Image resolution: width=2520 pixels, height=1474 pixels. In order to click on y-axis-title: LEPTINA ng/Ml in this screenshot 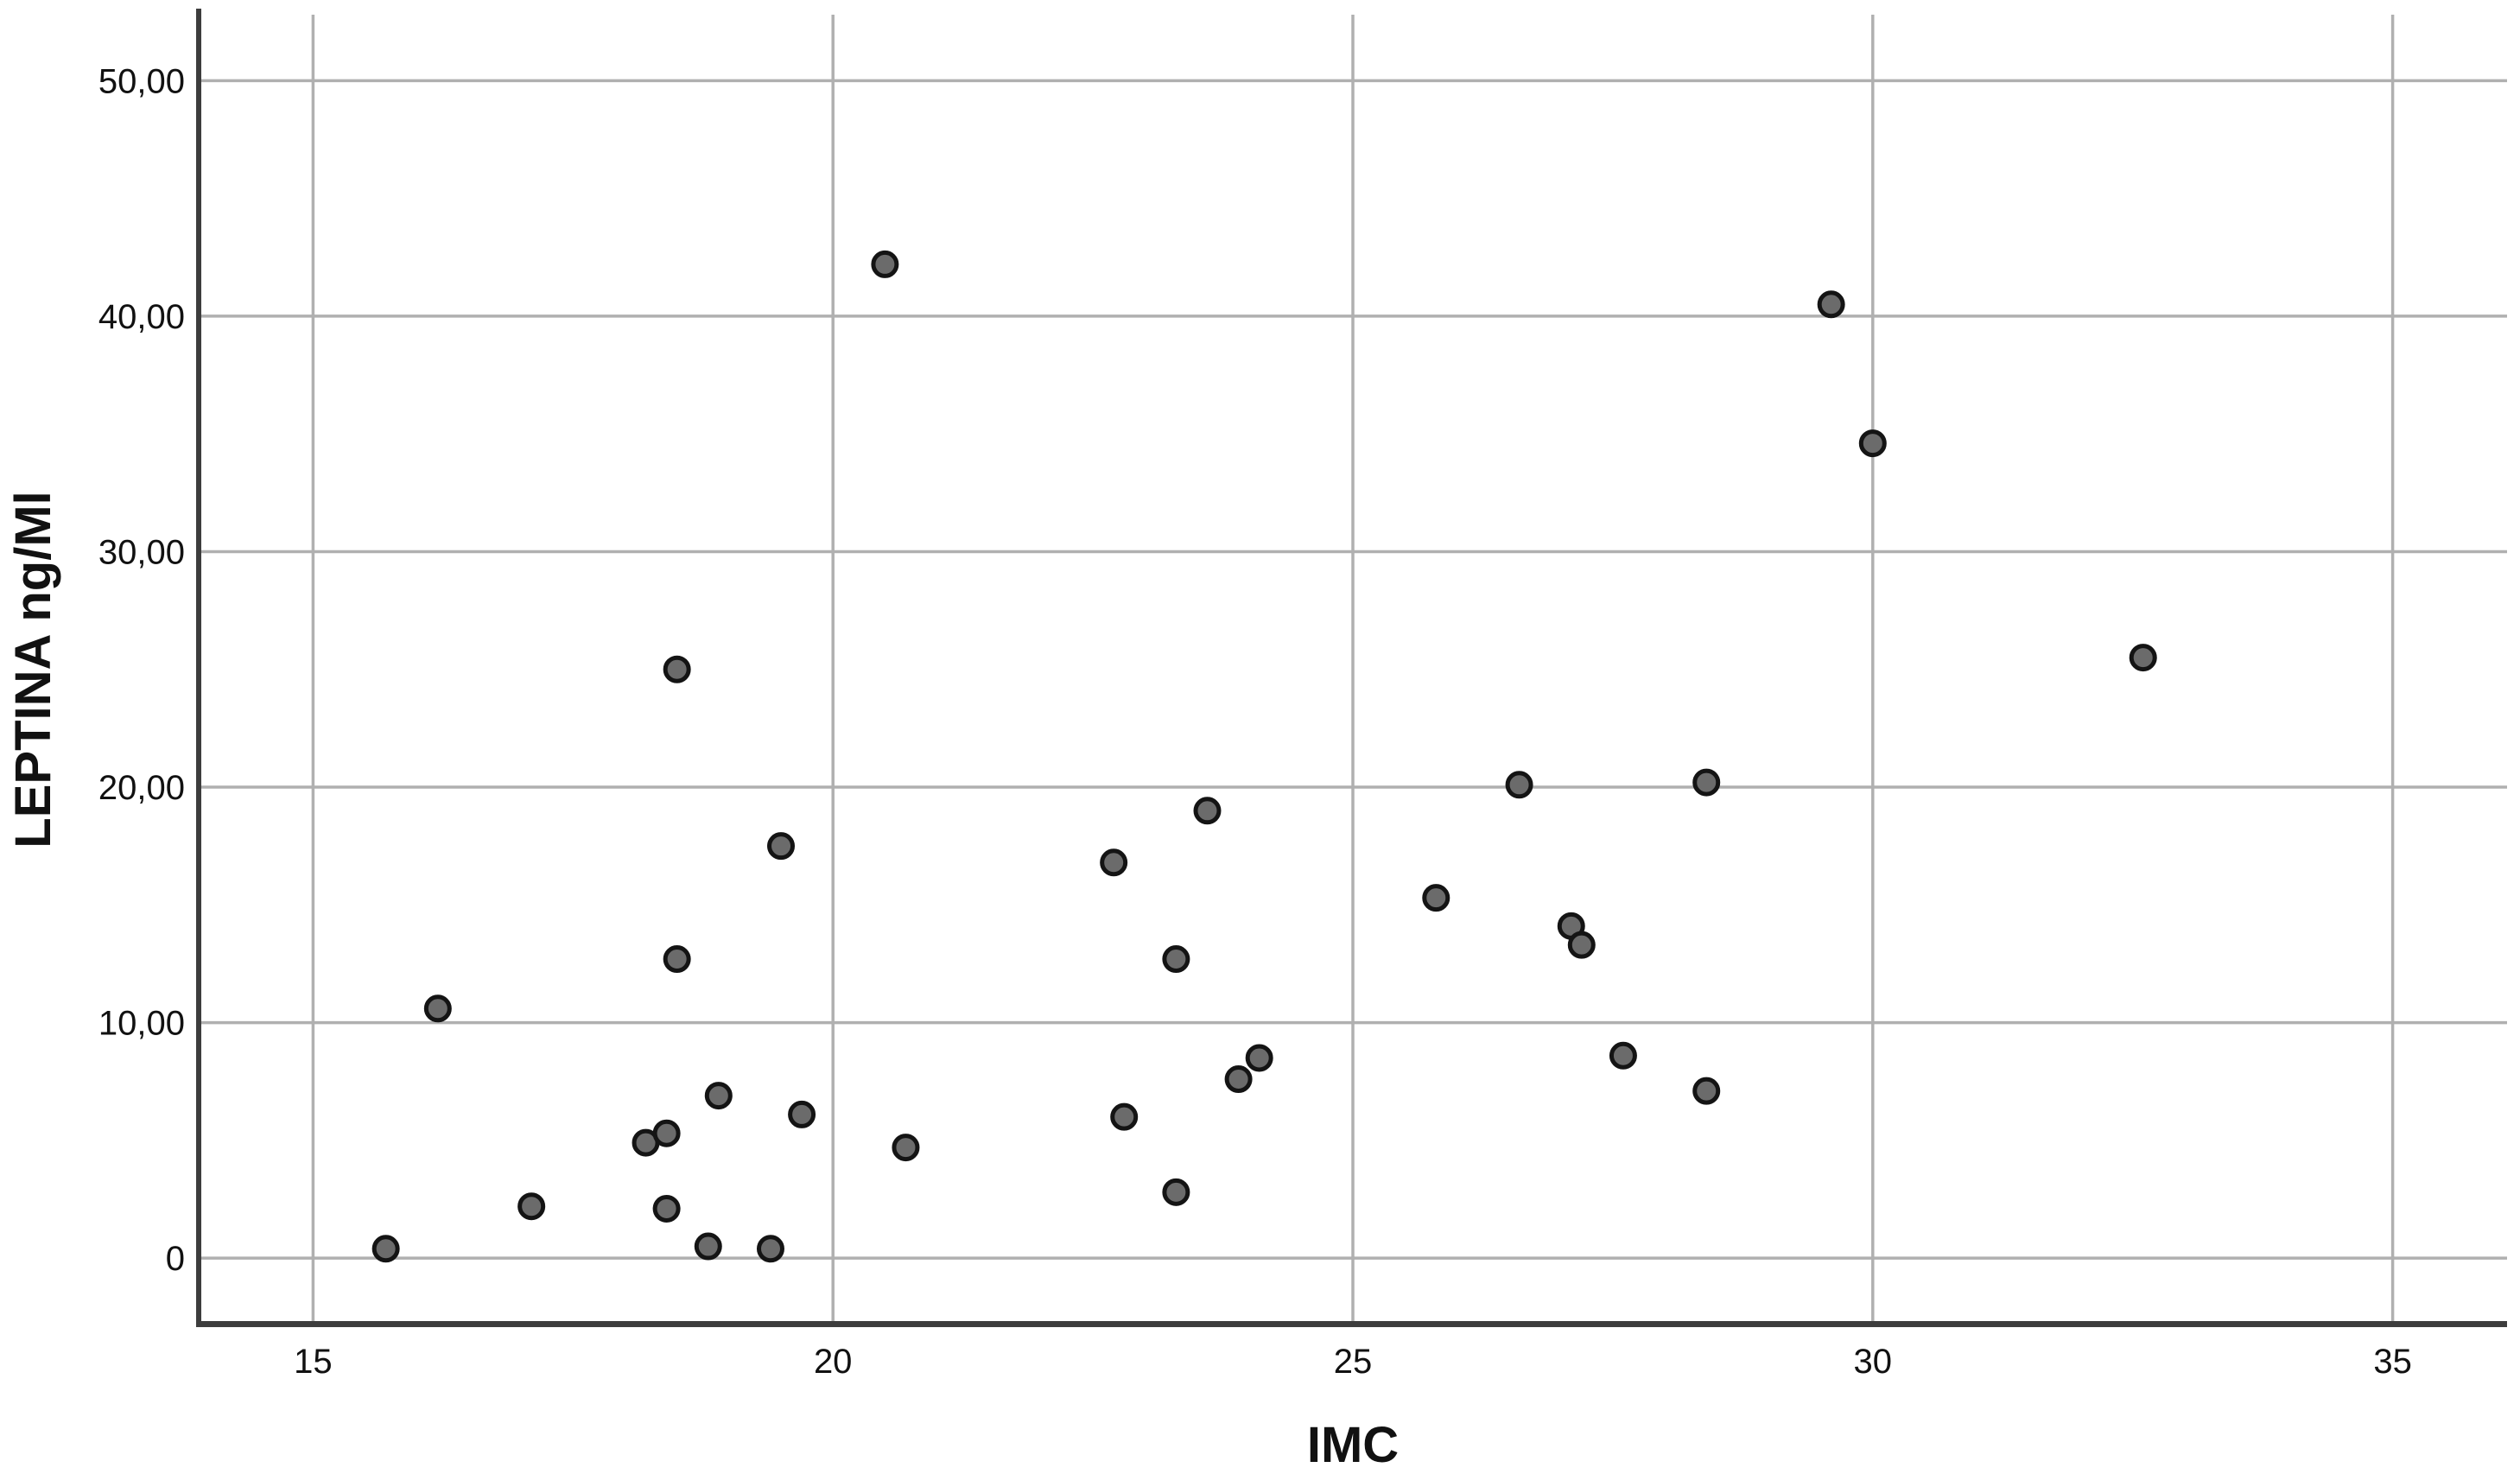, I will do `click(33, 669)`.